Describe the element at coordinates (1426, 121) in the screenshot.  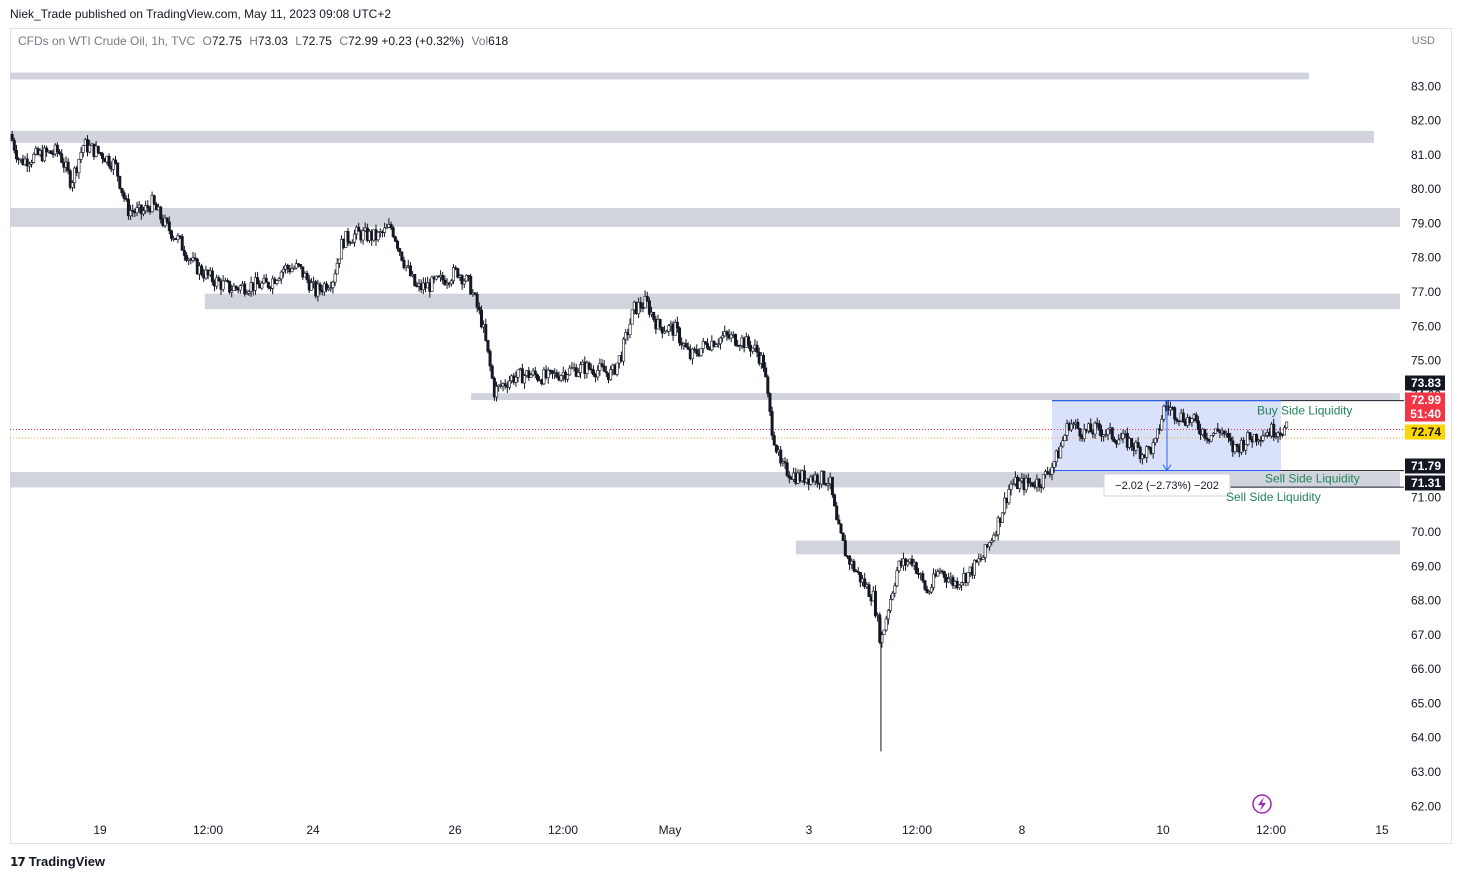
I see `y-tick-label: 82.00` at that location.